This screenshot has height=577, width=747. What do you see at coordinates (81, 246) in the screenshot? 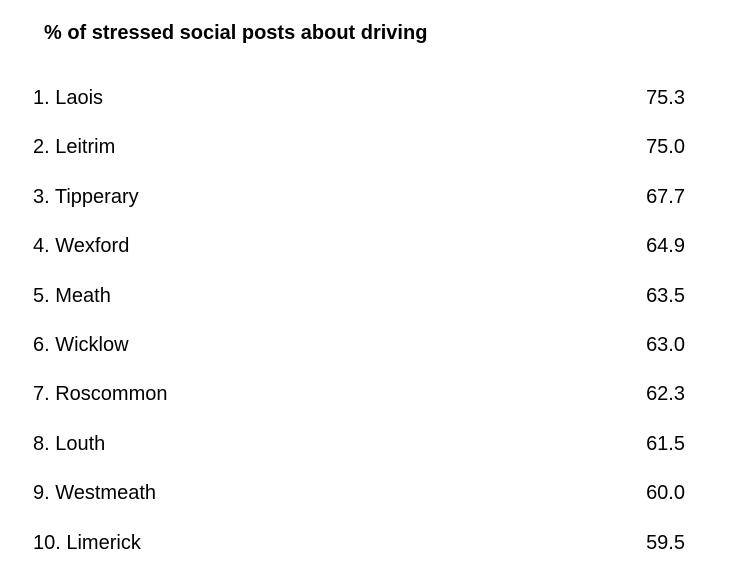
I see `row-label: 4. Wexford` at bounding box center [81, 246].